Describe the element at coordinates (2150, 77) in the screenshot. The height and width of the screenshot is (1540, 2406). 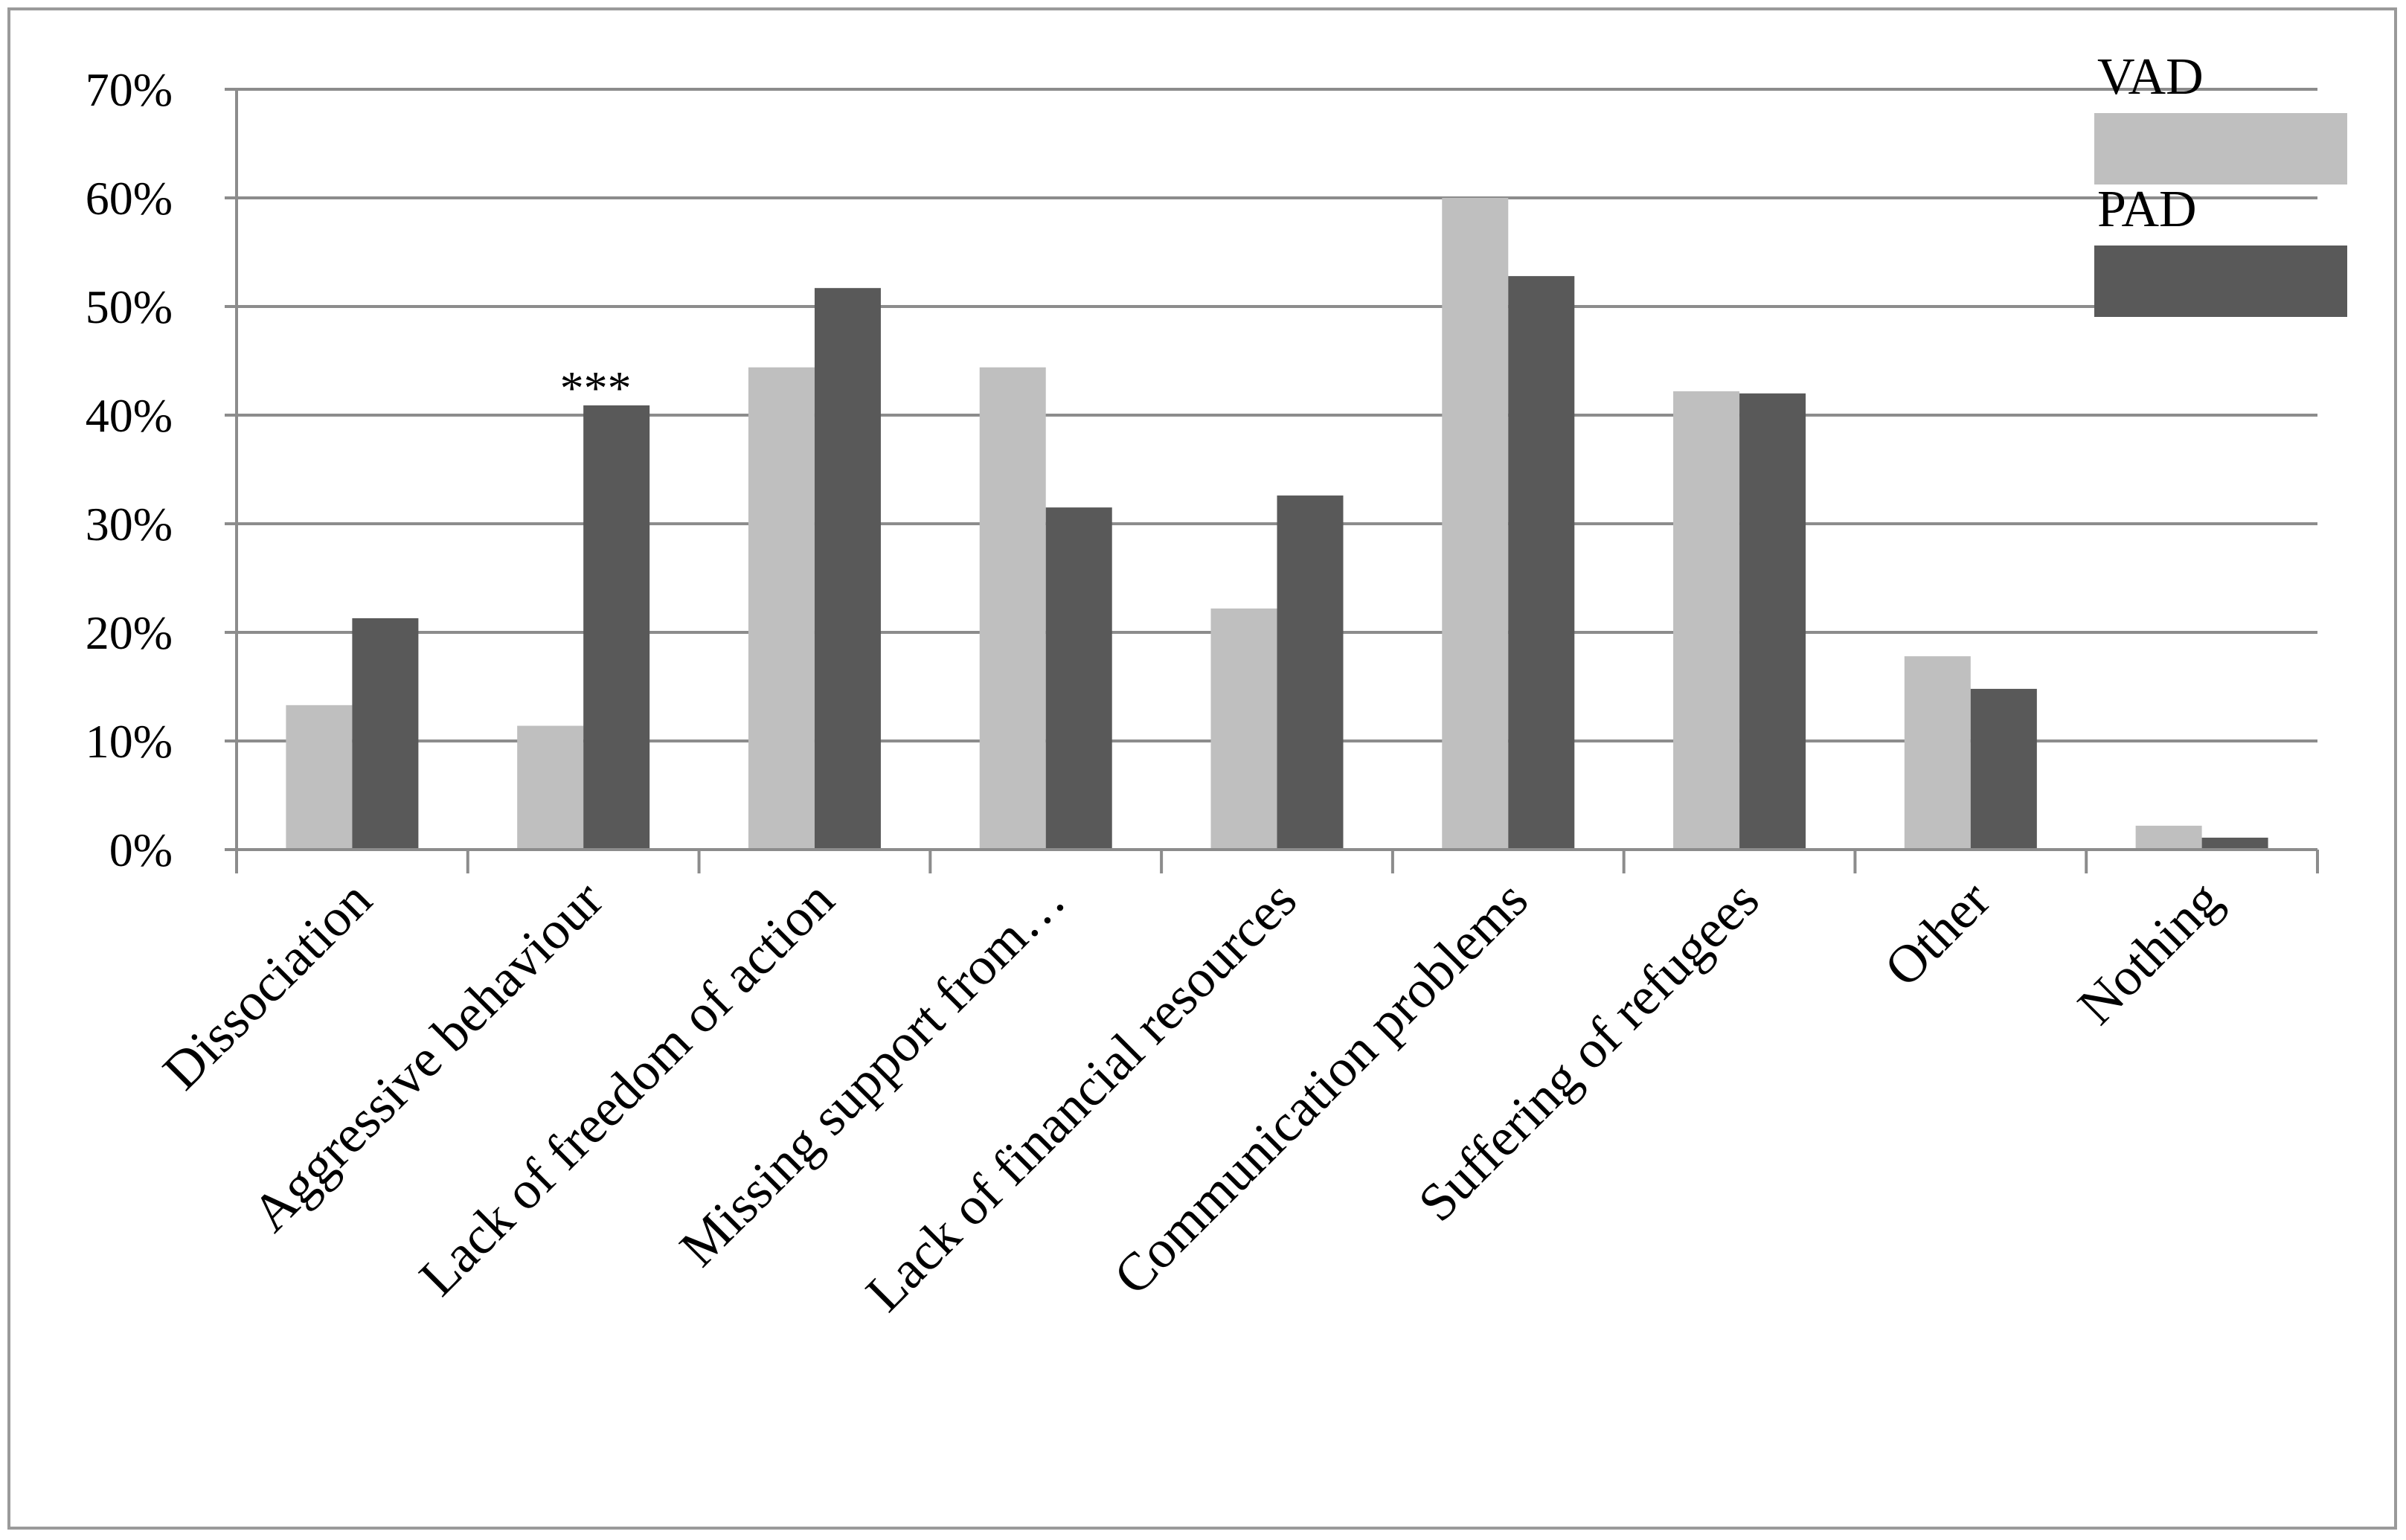
I see `legend-label-vad: VAD` at that location.